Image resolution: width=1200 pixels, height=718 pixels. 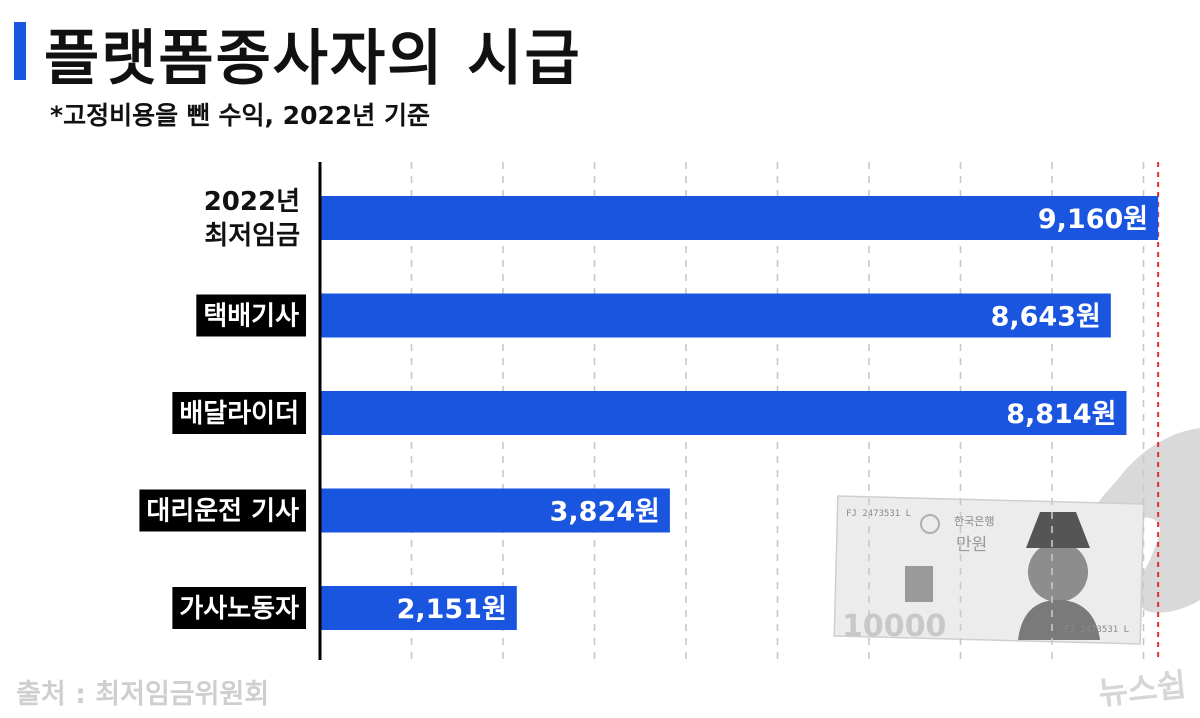 What do you see at coordinates (1142, 689) in the screenshot?
I see `publisher-logo: 뉴스쉽` at bounding box center [1142, 689].